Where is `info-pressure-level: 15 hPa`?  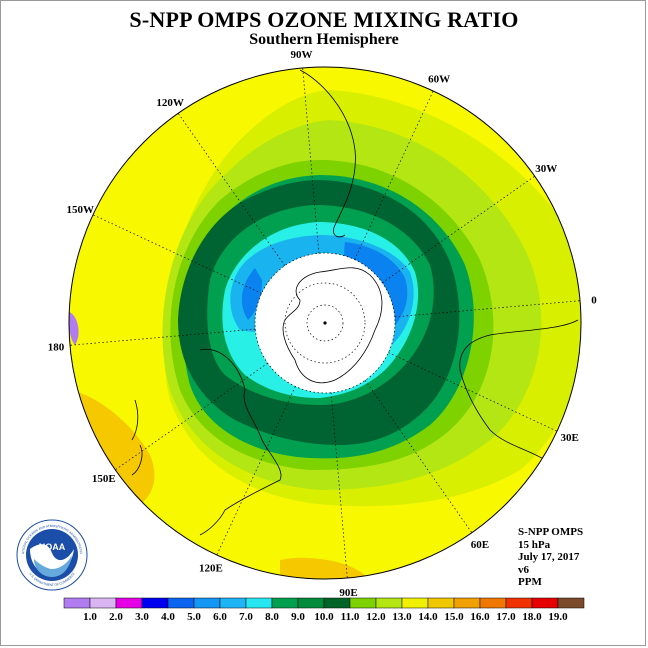
info-pressure-level: 15 hPa is located at coordinates (534, 544).